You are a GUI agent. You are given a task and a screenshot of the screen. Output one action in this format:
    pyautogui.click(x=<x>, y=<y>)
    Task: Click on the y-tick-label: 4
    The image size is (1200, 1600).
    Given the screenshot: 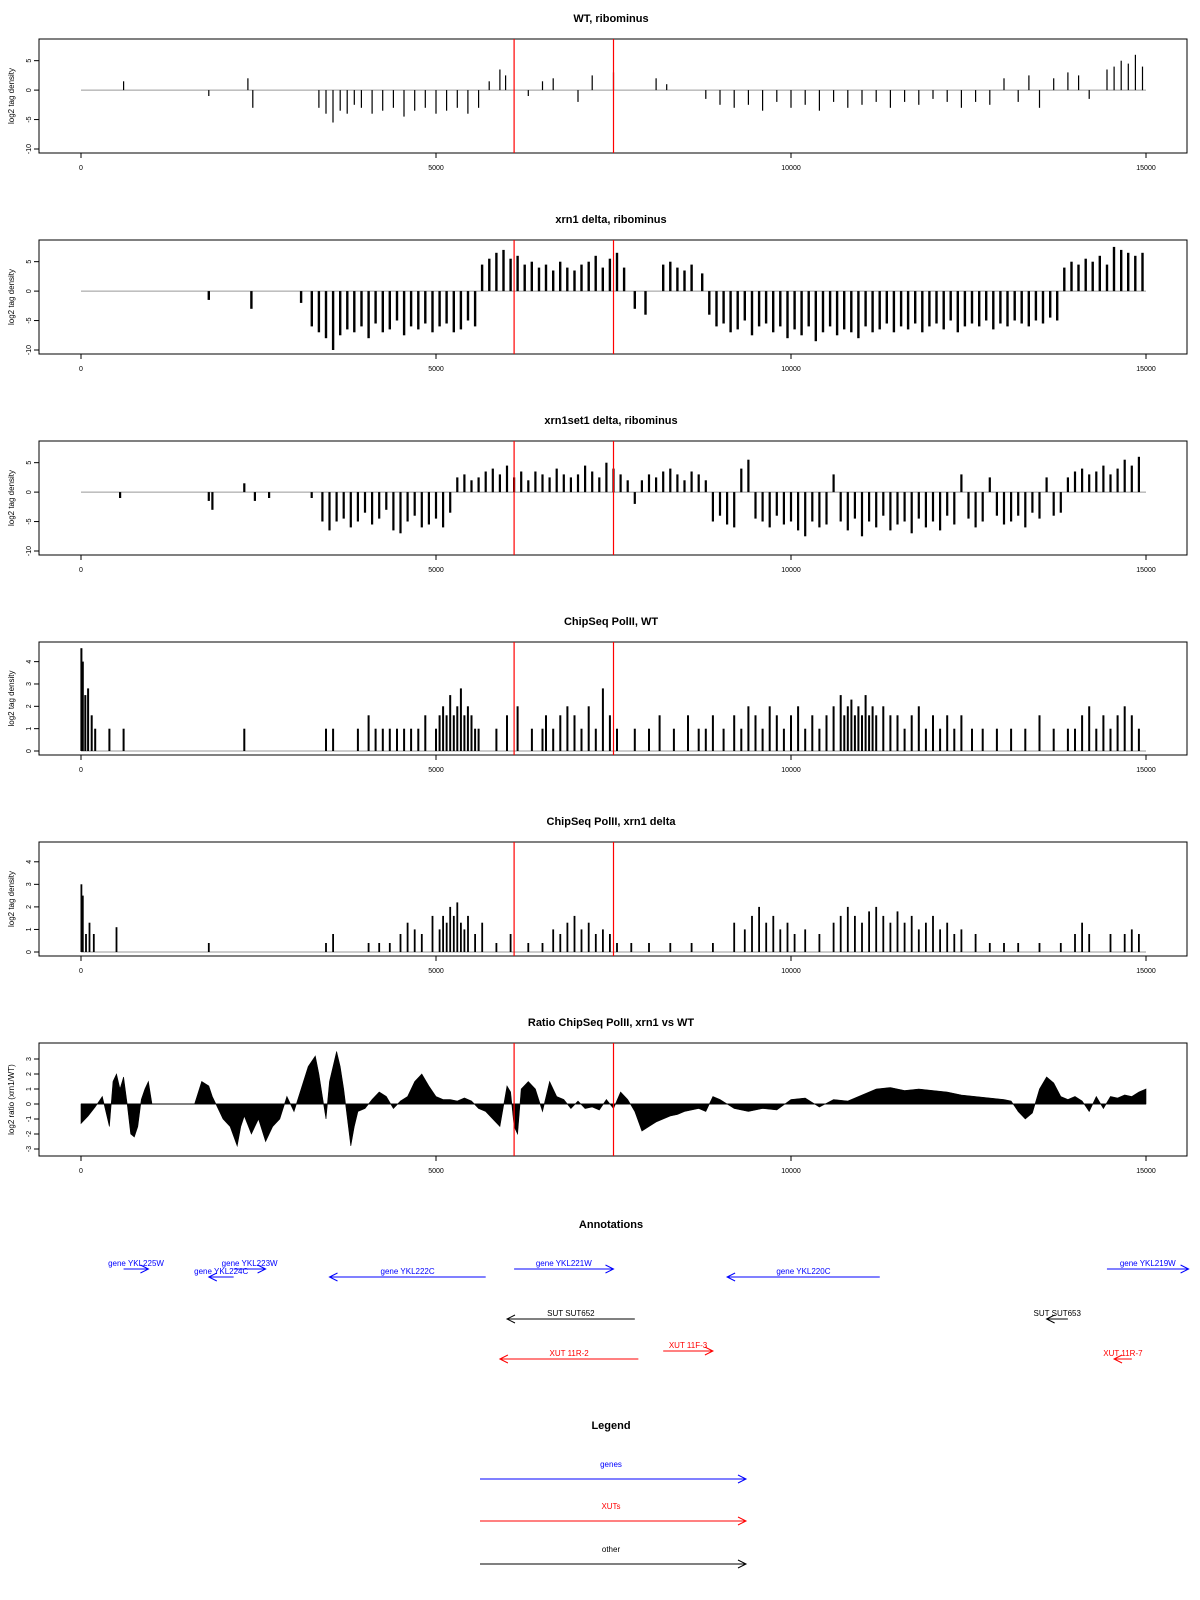 What is the action you would take?
    pyautogui.click(x=29, y=662)
    